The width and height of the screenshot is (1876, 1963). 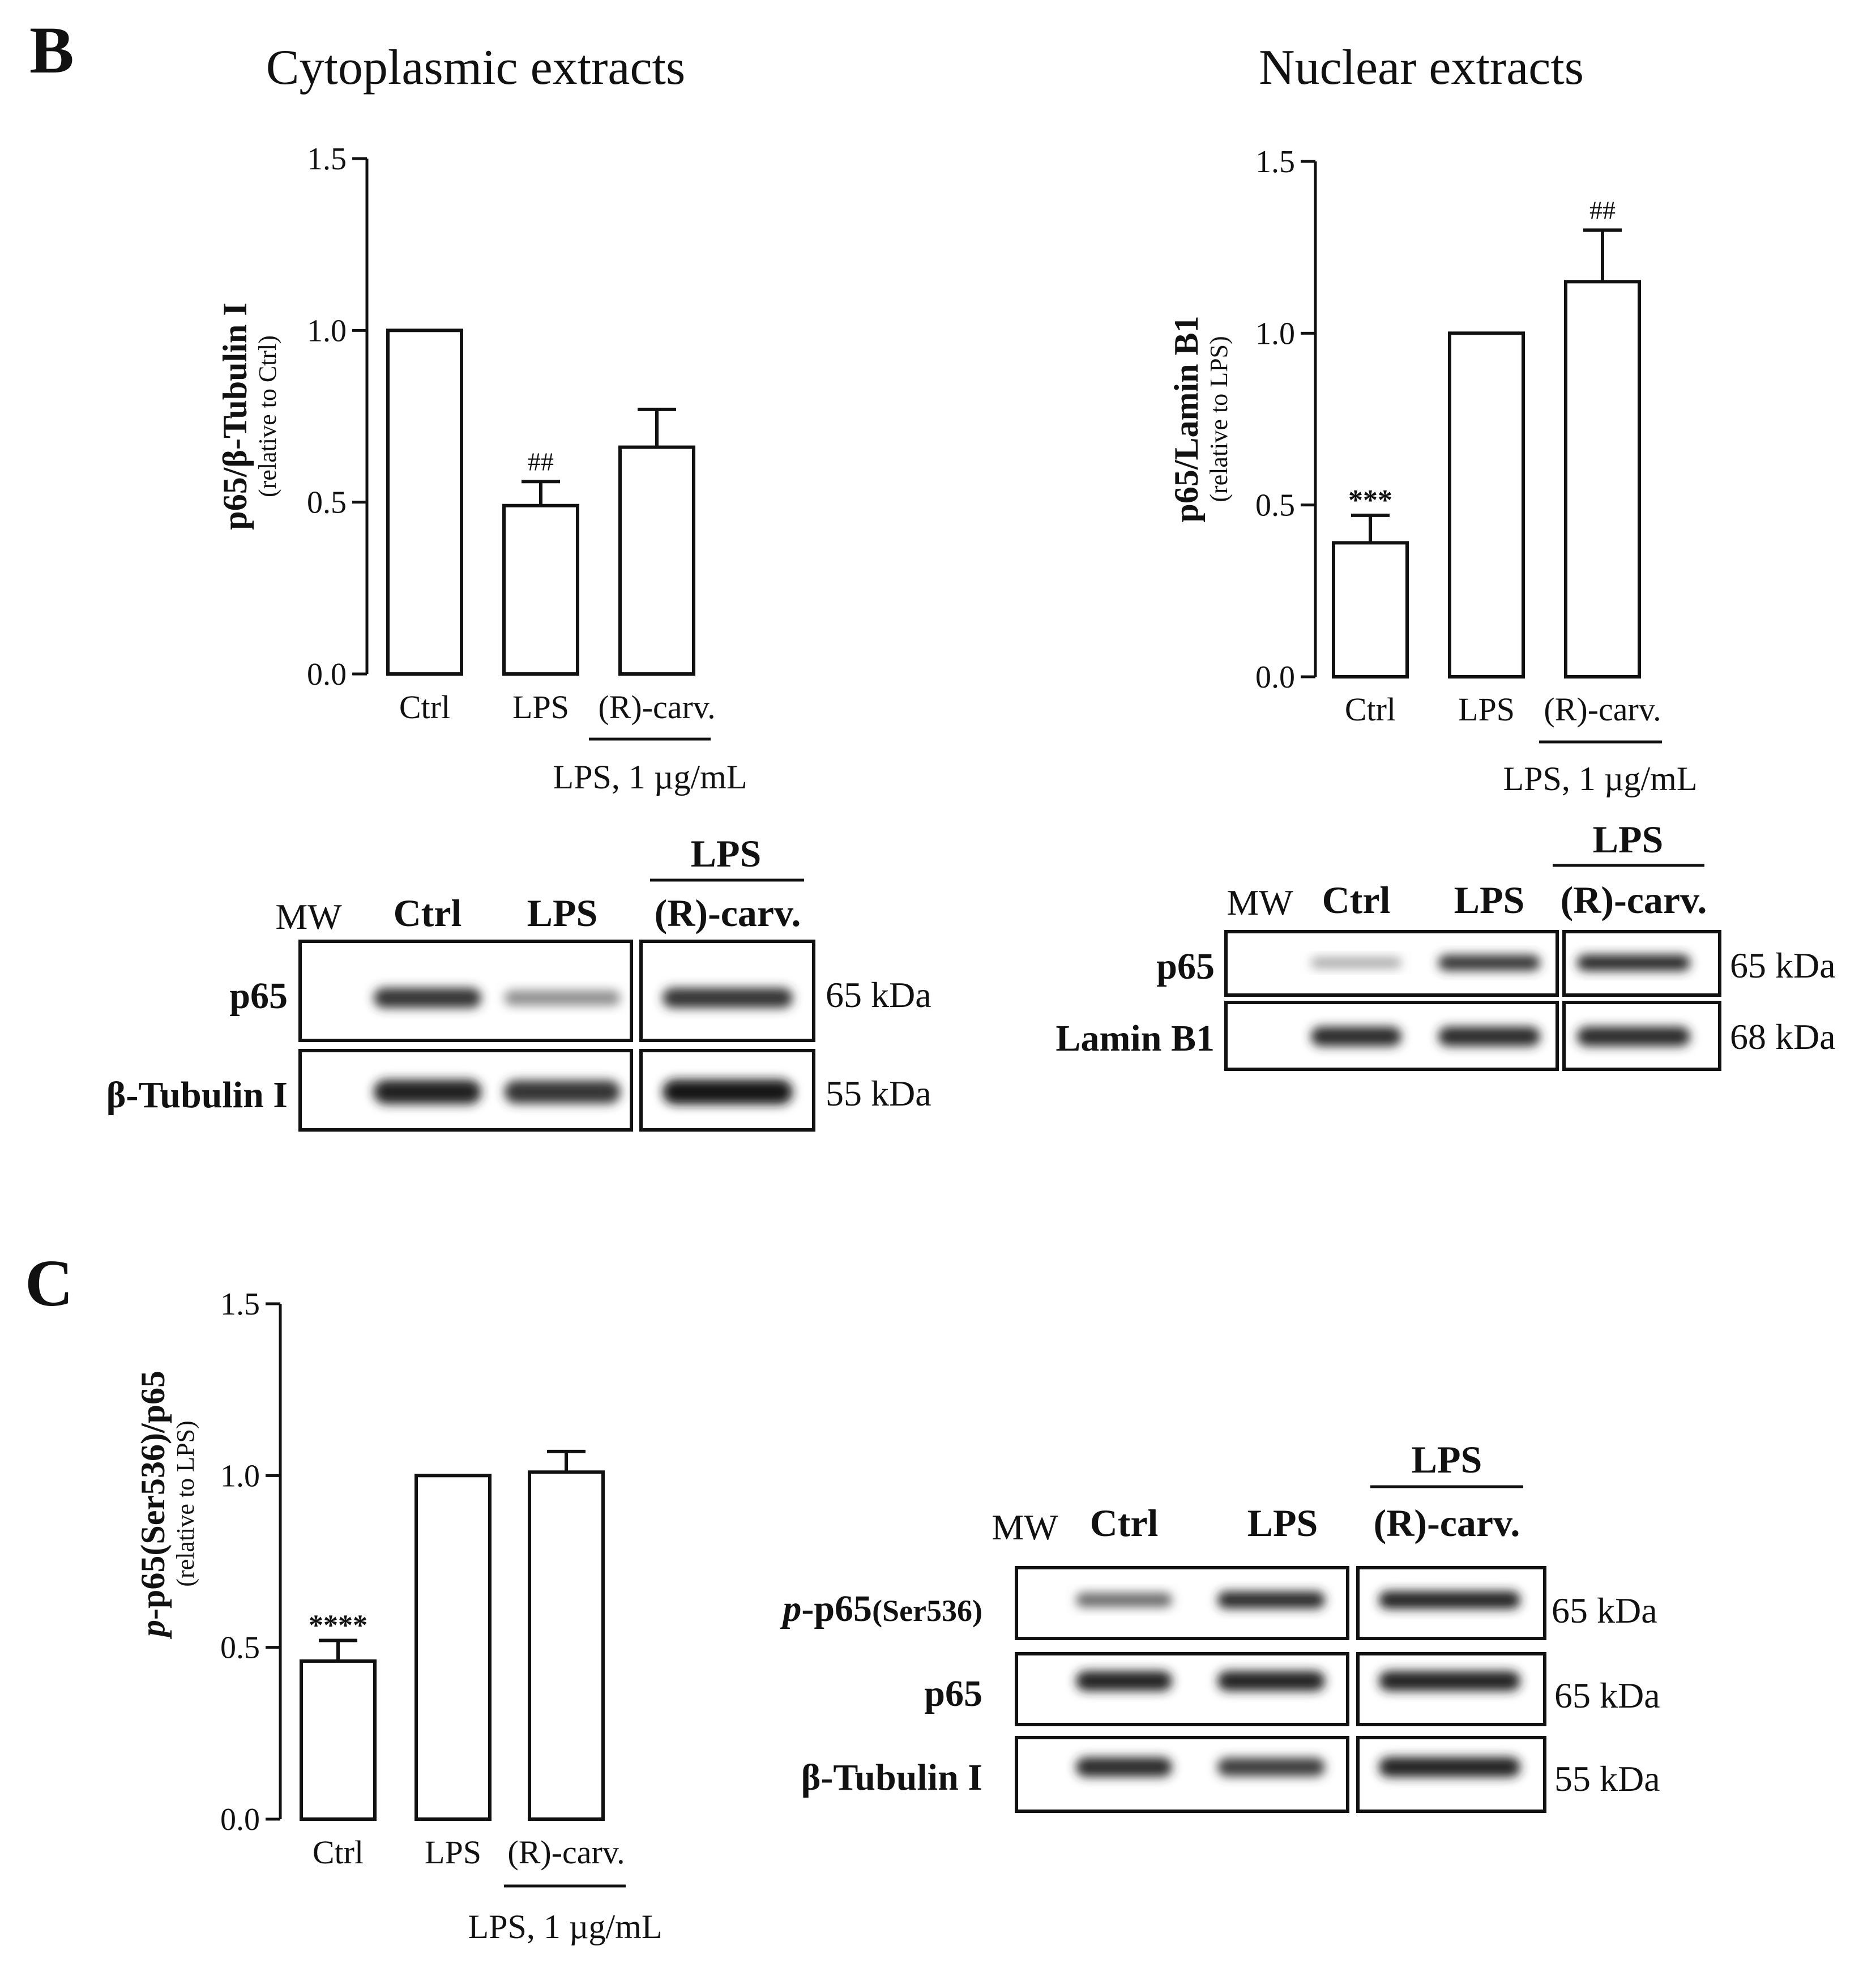 I want to click on chart-title: Nuclear extracts, so click(x=1421, y=67).